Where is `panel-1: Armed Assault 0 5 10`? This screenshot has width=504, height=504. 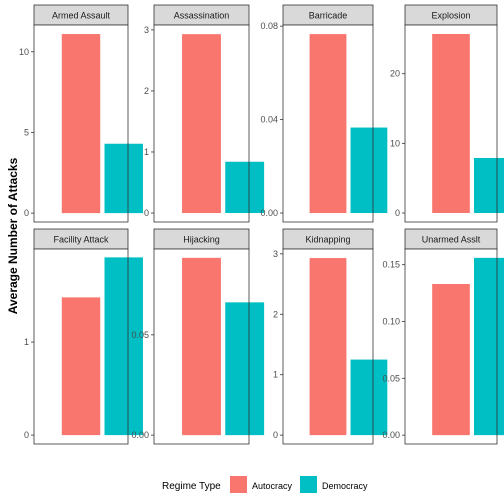
panel-1: Armed Assault 0 5 10 is located at coordinates (81, 113).